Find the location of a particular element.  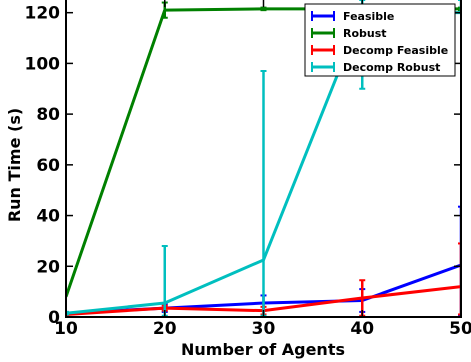

y-tick-label: 40 is located at coordinates (48, 217).